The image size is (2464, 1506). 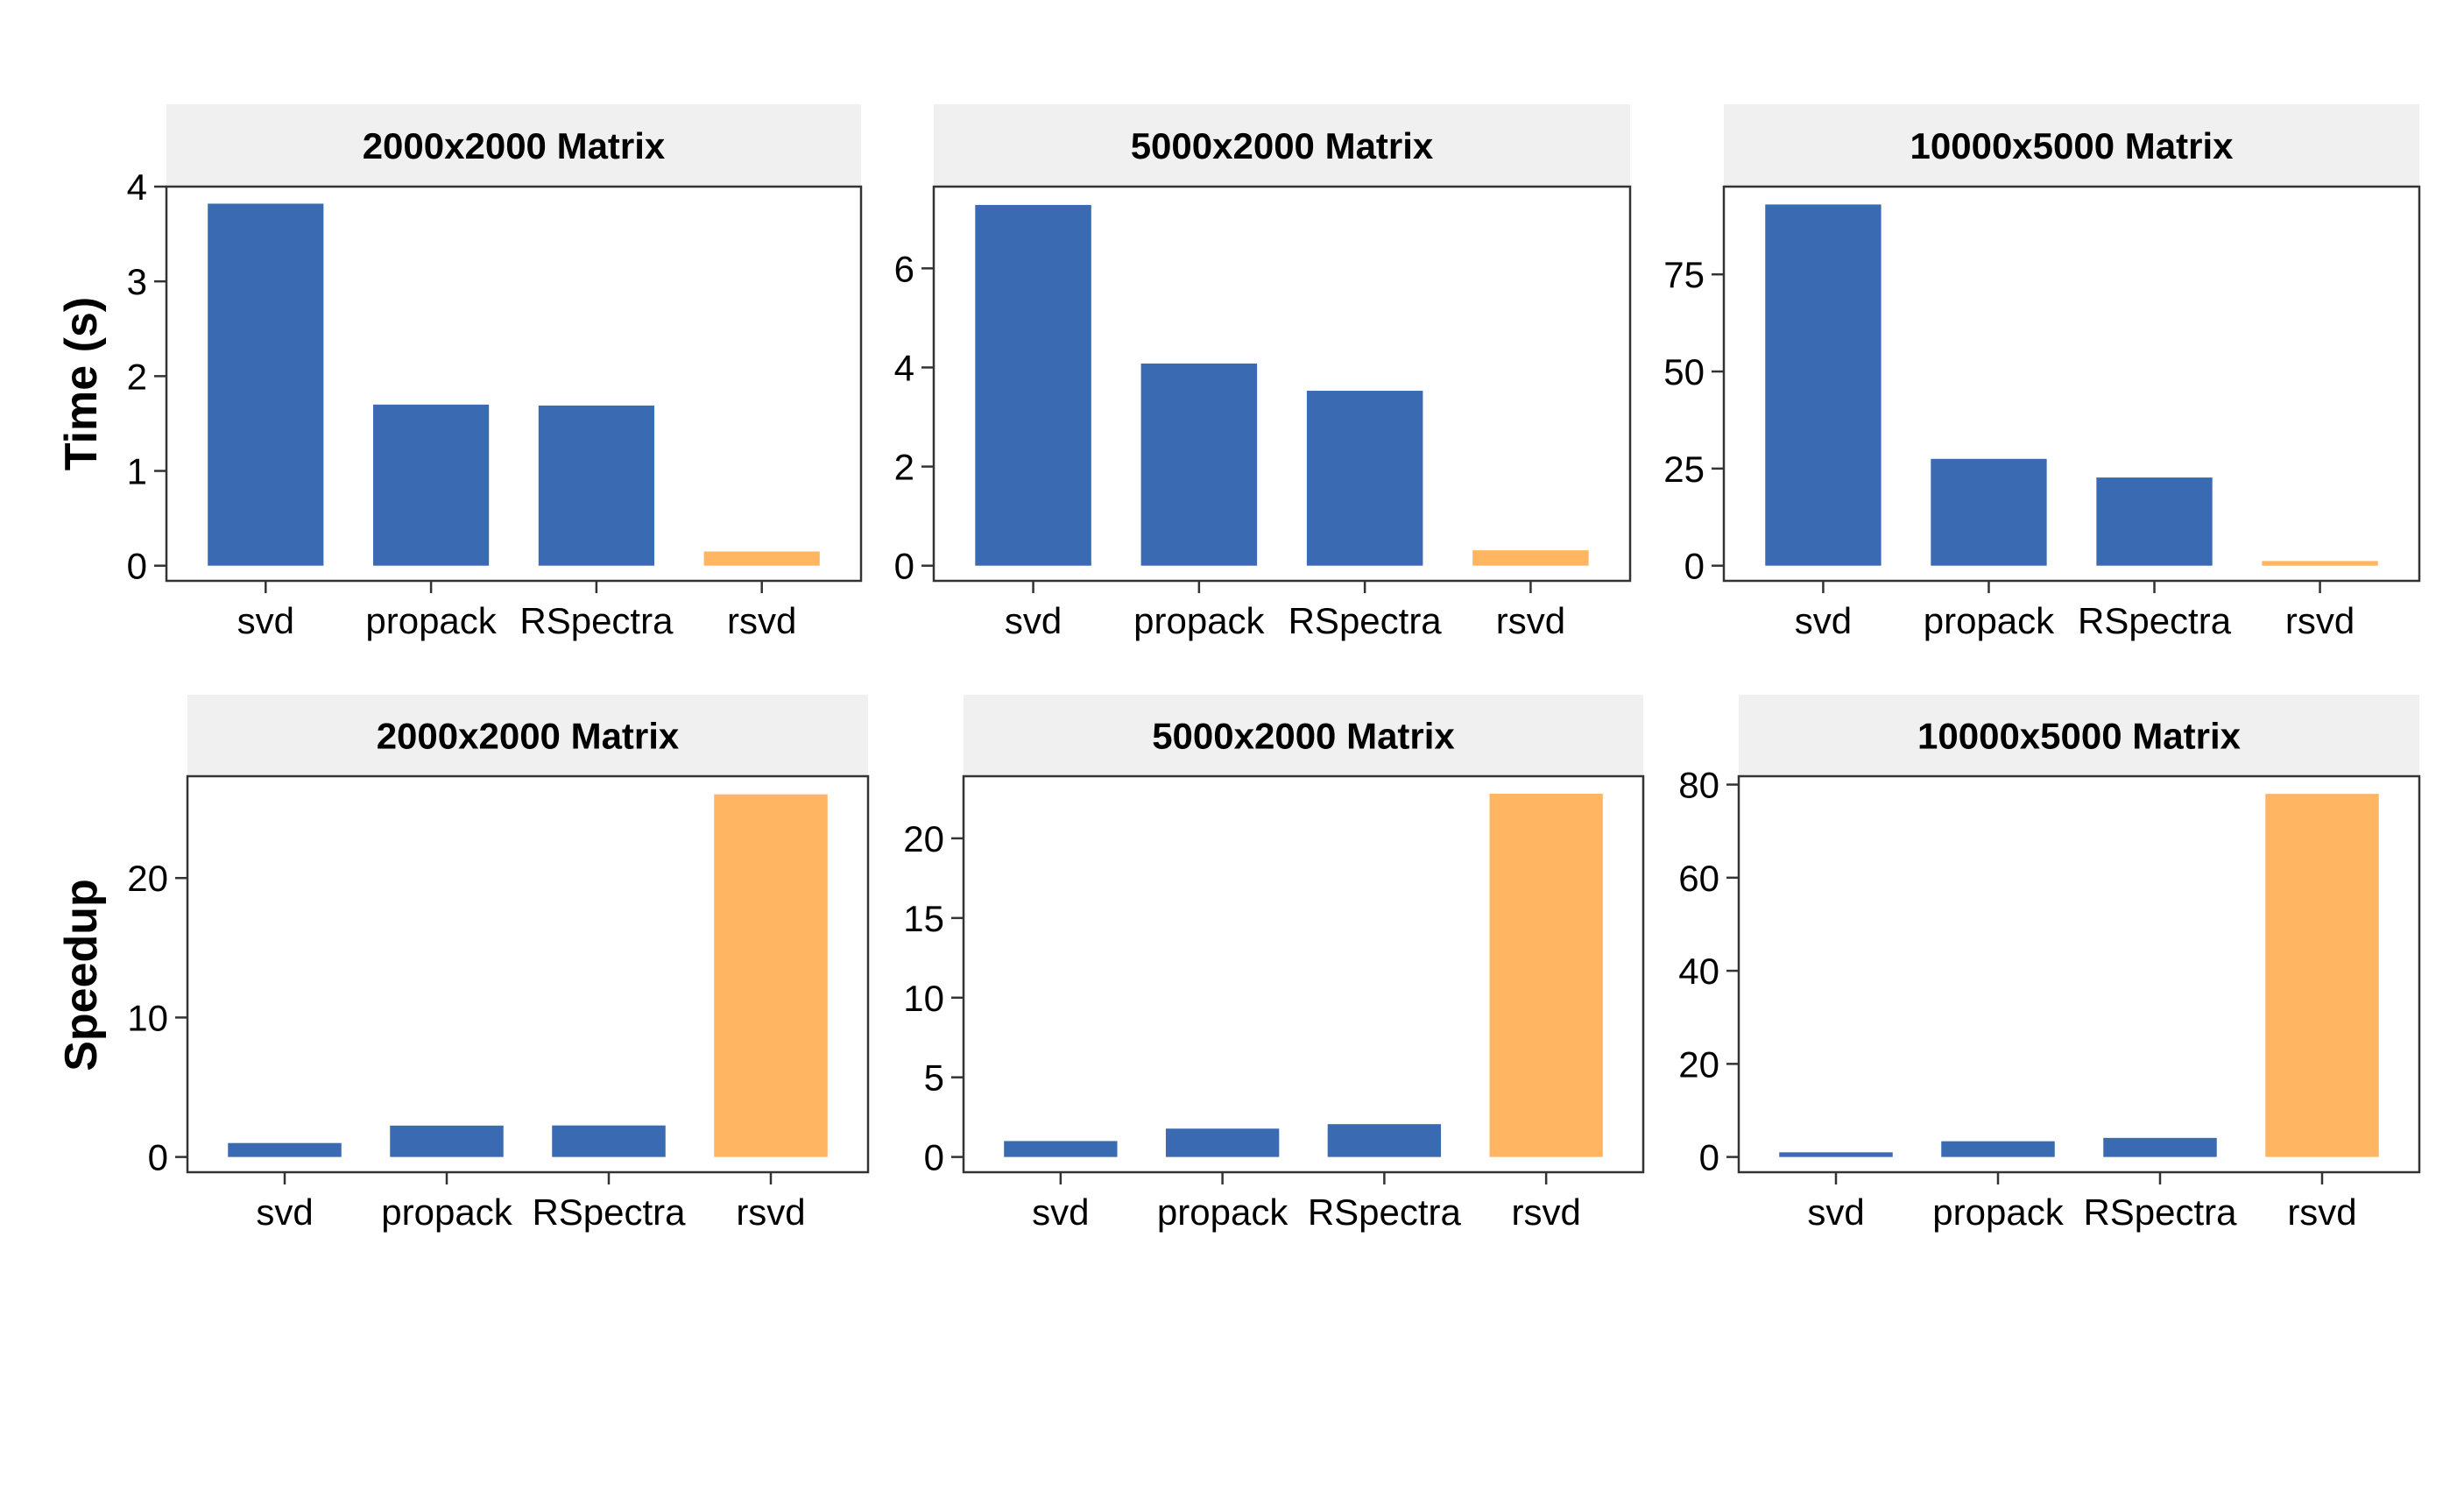 I want to click on x-tick-label-5-rsvd: rsvd, so click(x=2321, y=1212).